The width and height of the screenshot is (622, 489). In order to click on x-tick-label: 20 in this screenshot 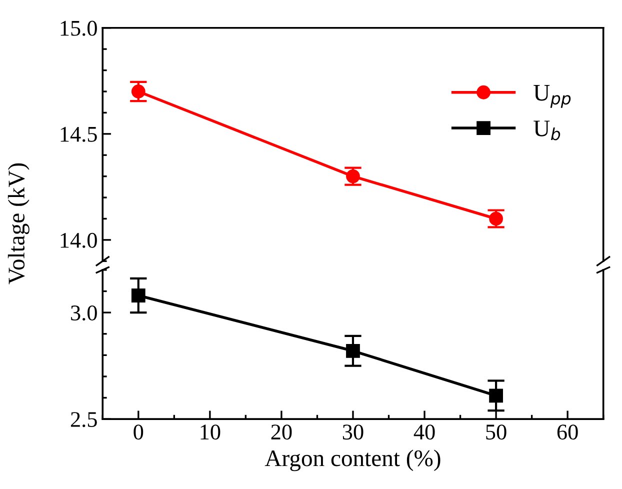, I will do `click(281, 432)`.